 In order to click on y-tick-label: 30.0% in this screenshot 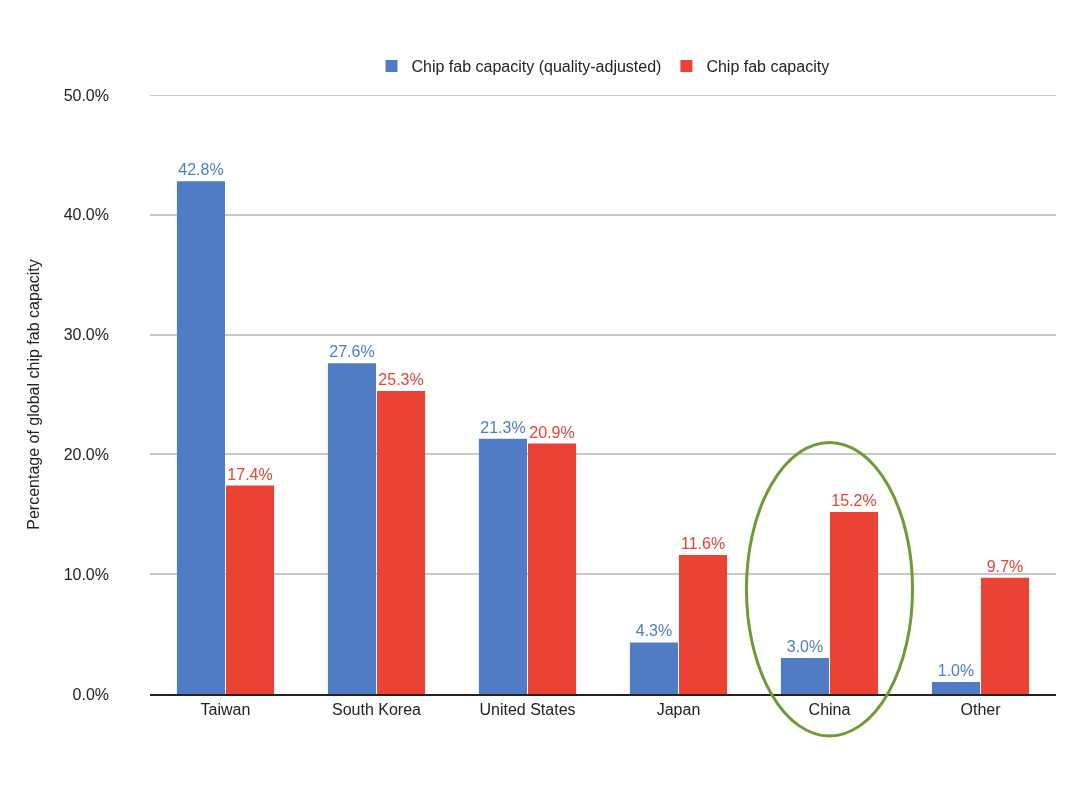, I will do `click(86, 335)`.